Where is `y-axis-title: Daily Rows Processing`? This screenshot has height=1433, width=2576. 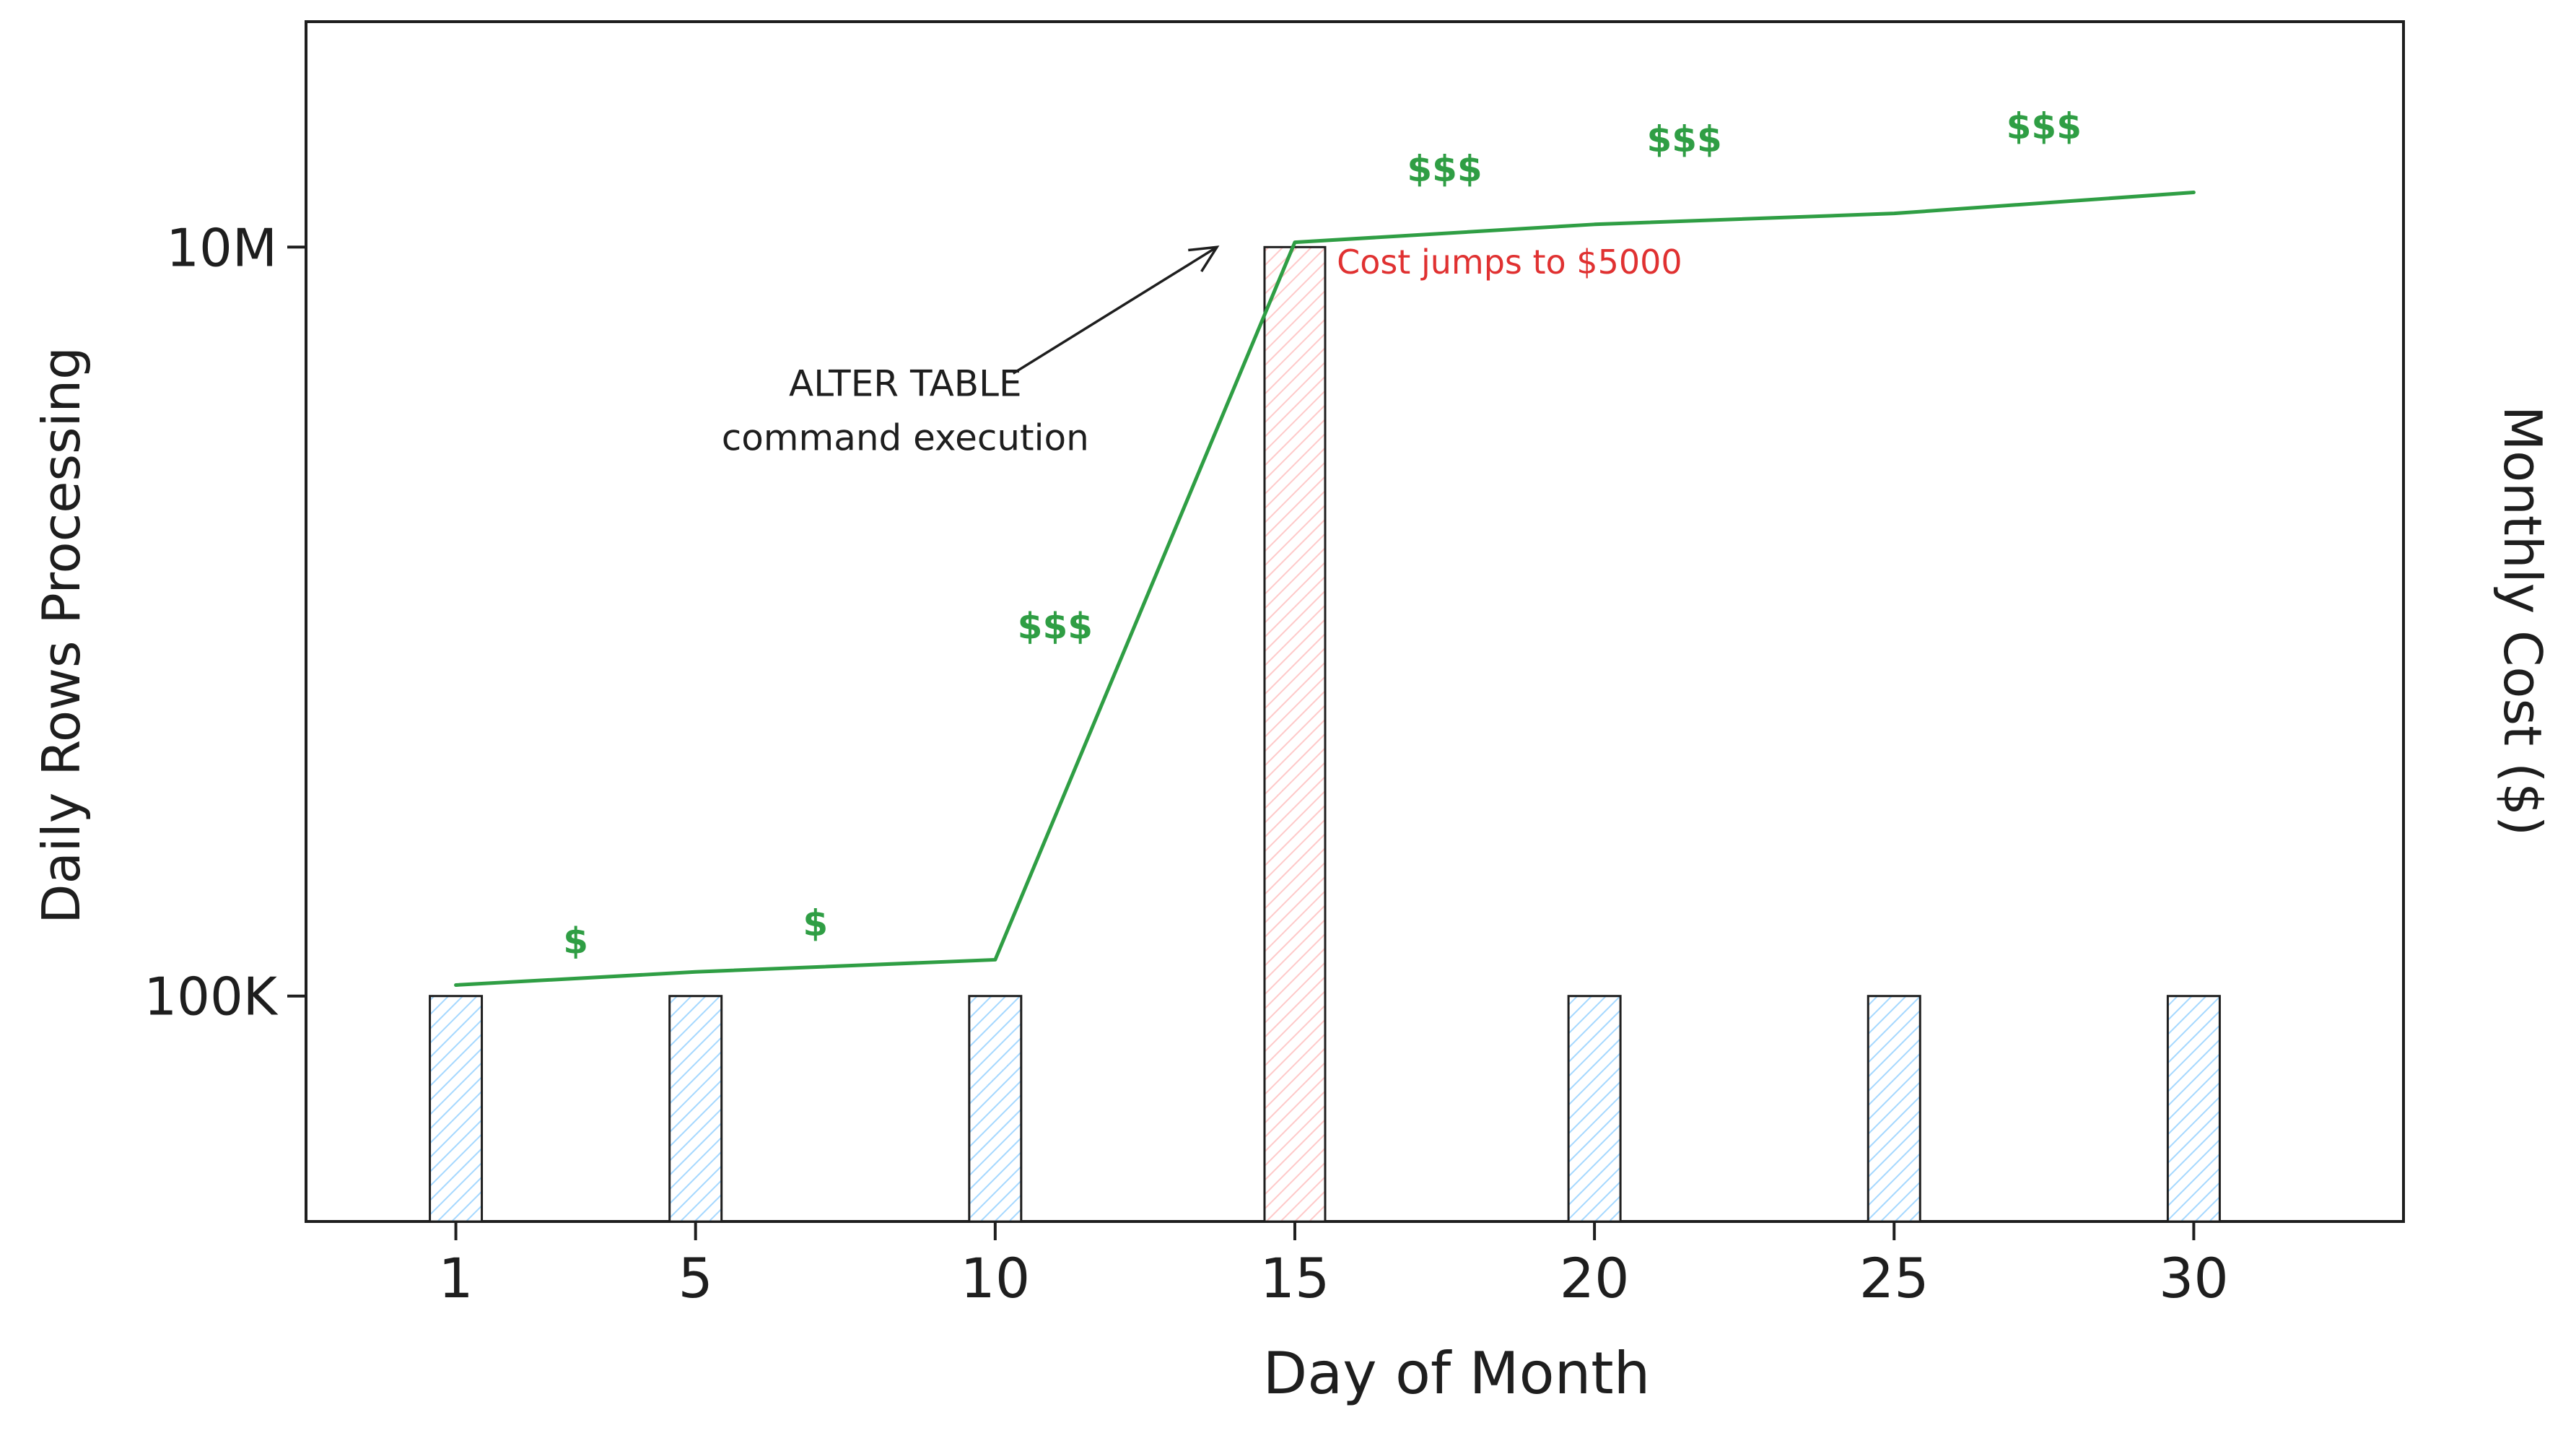 y-axis-title: Daily Rows Processing is located at coordinates (61, 636).